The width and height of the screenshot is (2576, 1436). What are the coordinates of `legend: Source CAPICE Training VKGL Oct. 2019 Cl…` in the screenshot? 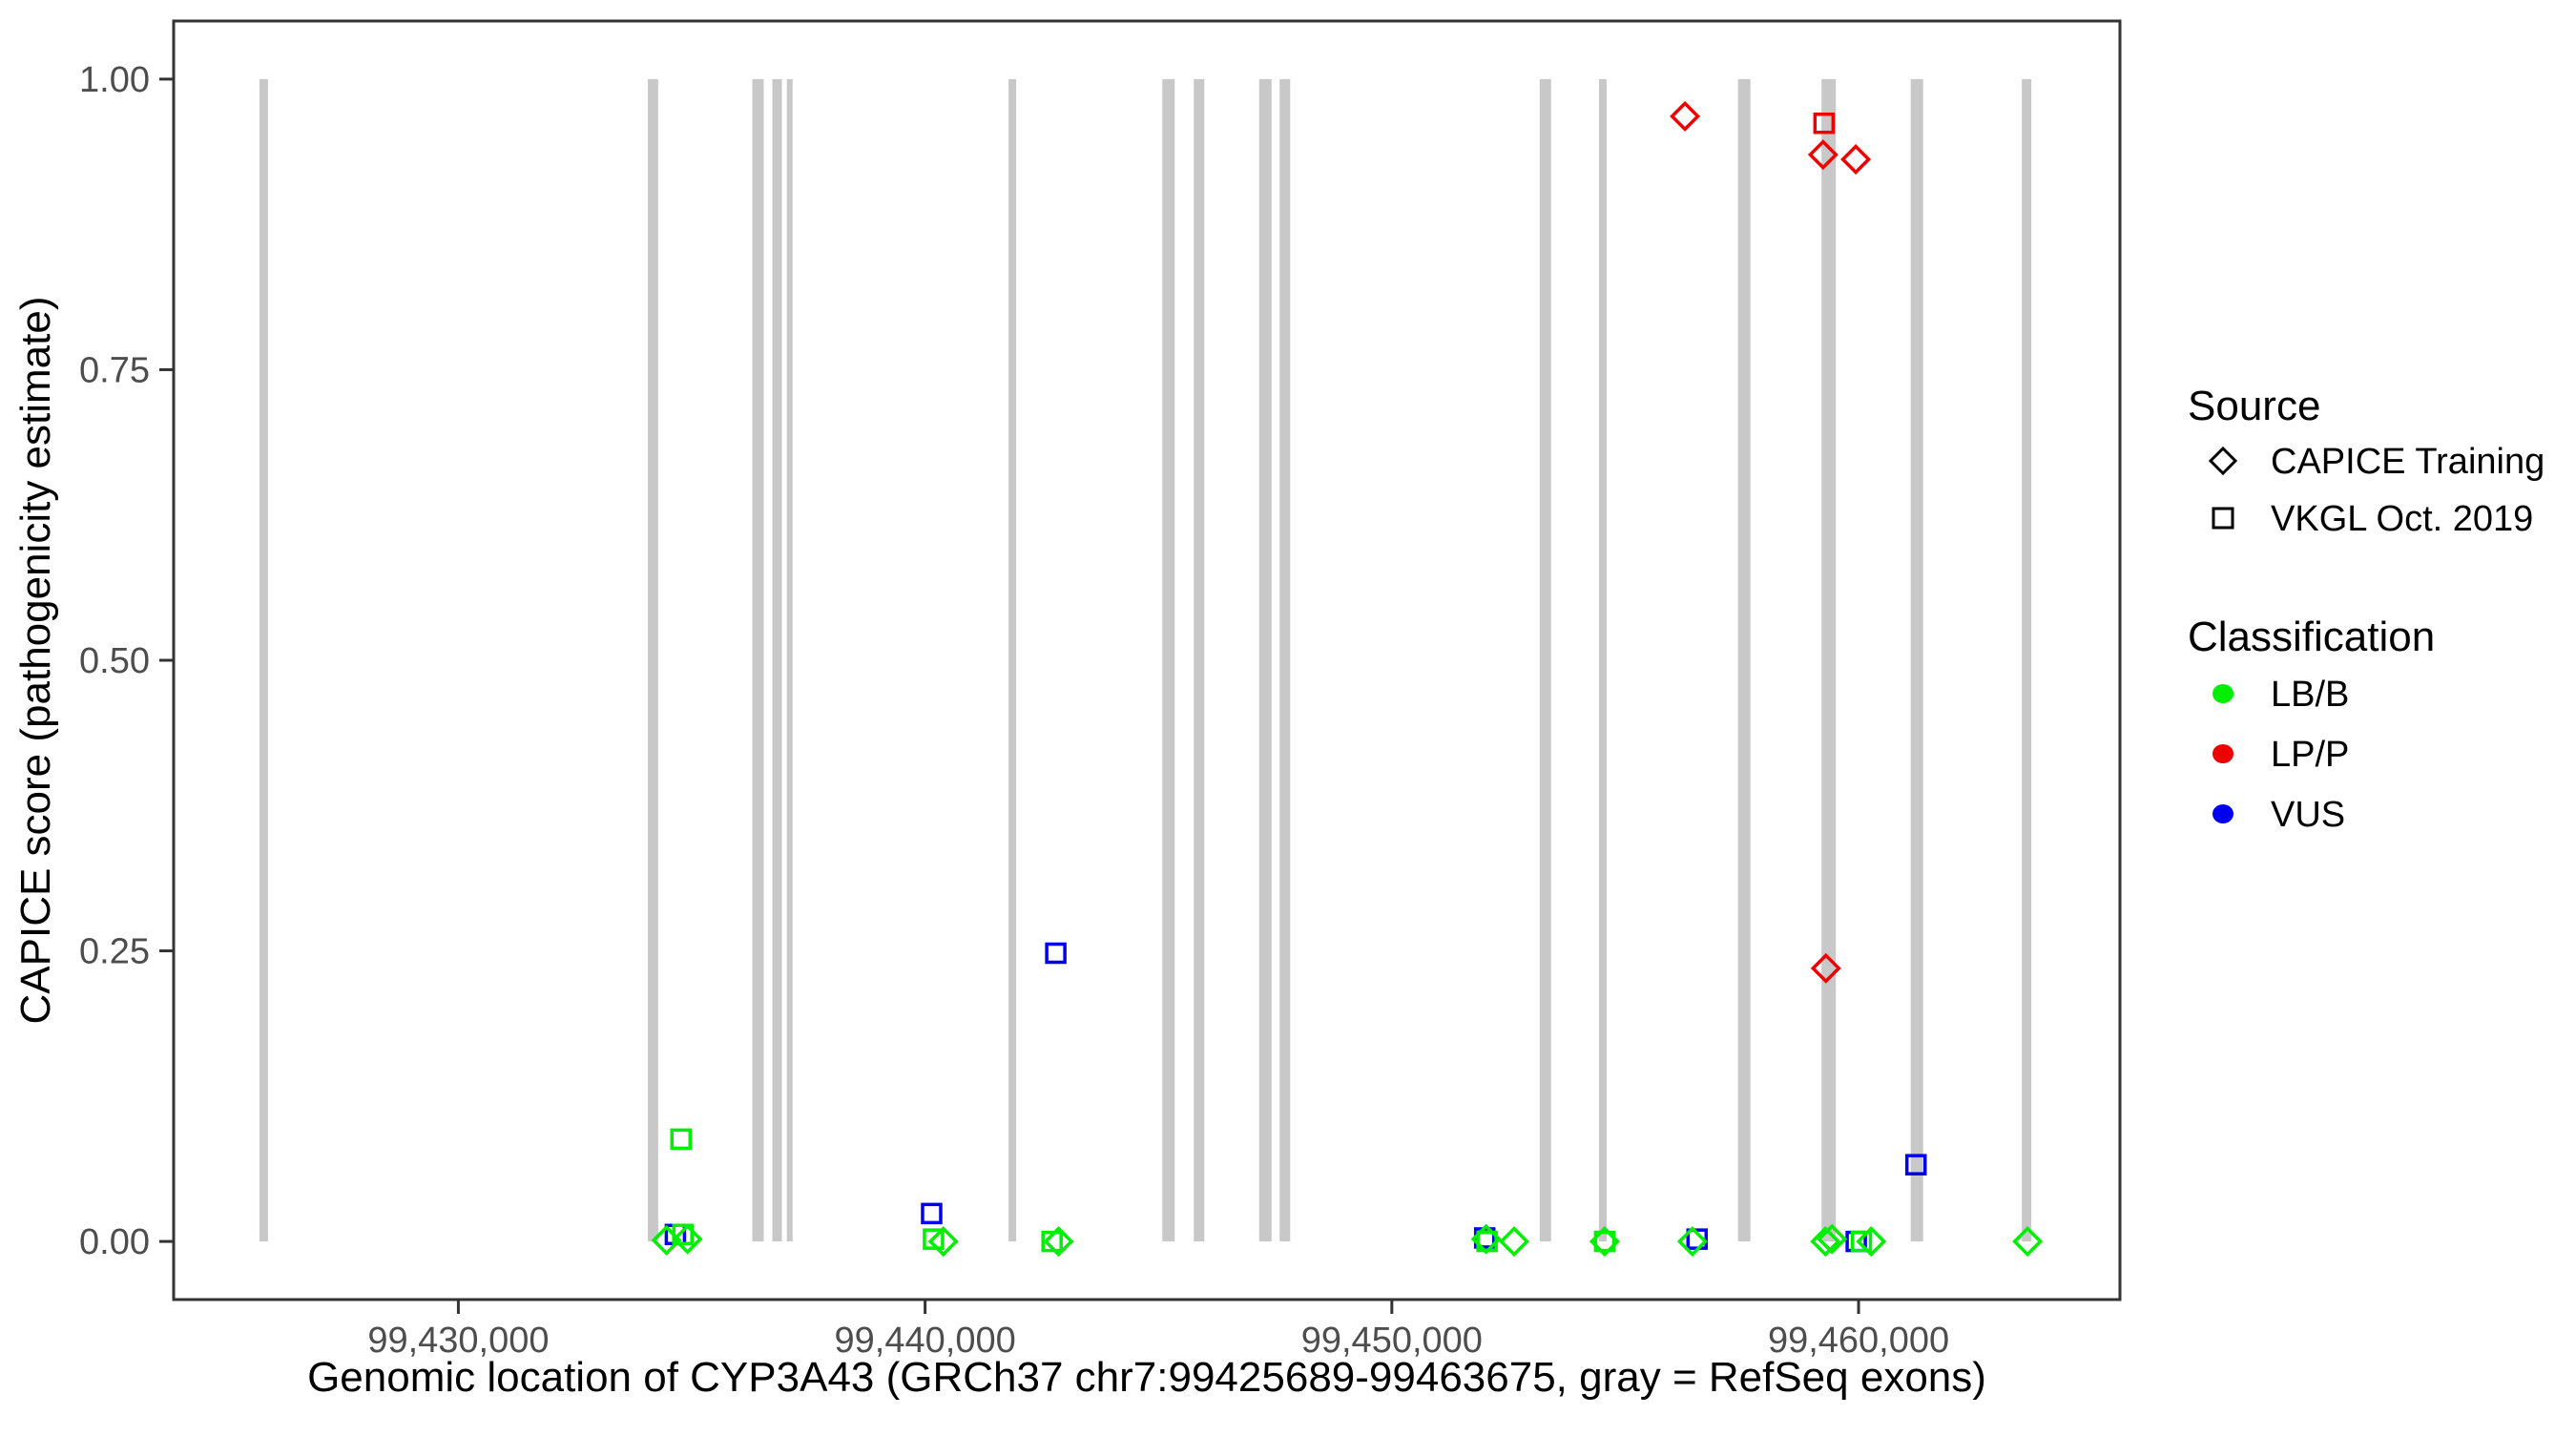 It's located at (2366, 609).